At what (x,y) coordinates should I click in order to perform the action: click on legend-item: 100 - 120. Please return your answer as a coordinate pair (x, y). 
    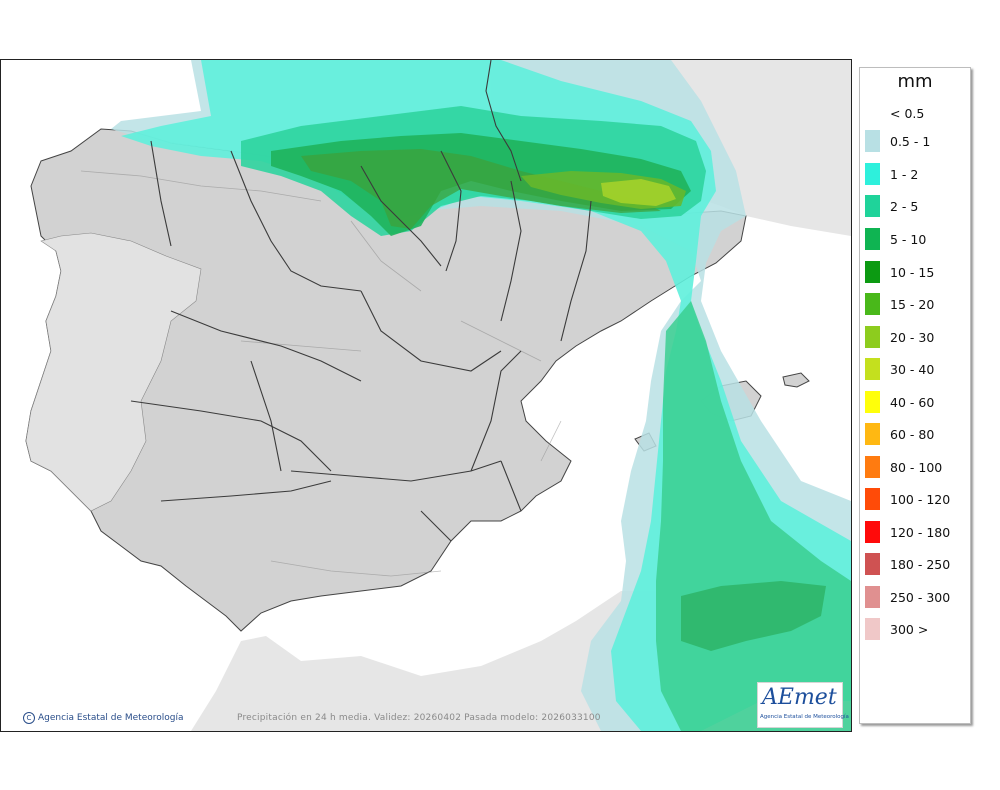
    Looking at the image, I should click on (915, 500).